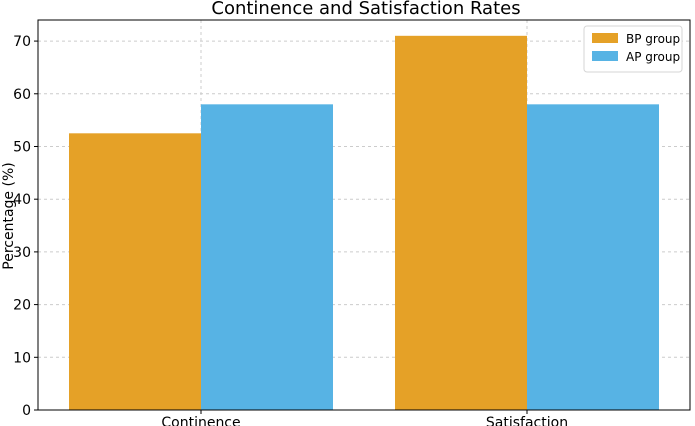  What do you see at coordinates (22, 147) in the screenshot?
I see `y-tick-label: 50` at bounding box center [22, 147].